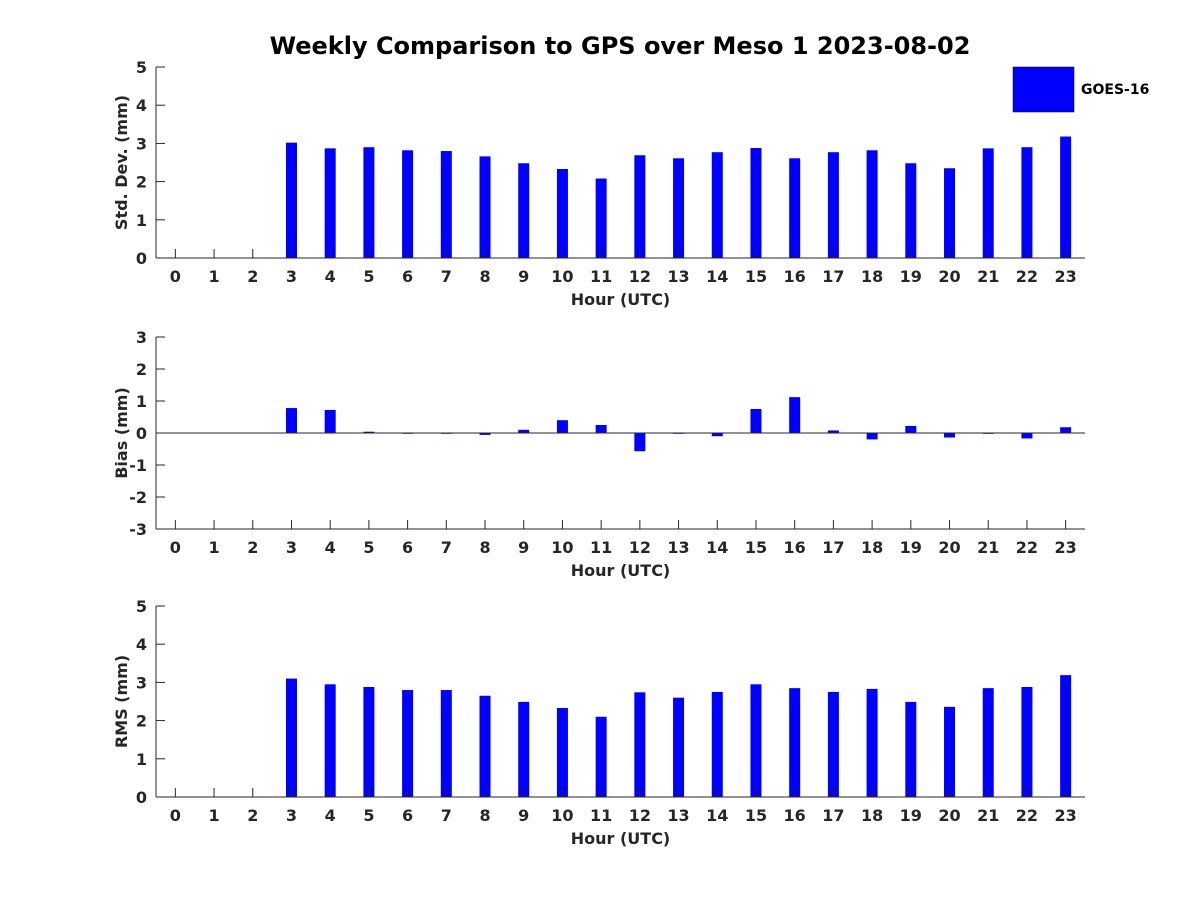  Describe the element at coordinates (601, 547) in the screenshot. I see `bias-x-tick-label-11: 11` at that location.